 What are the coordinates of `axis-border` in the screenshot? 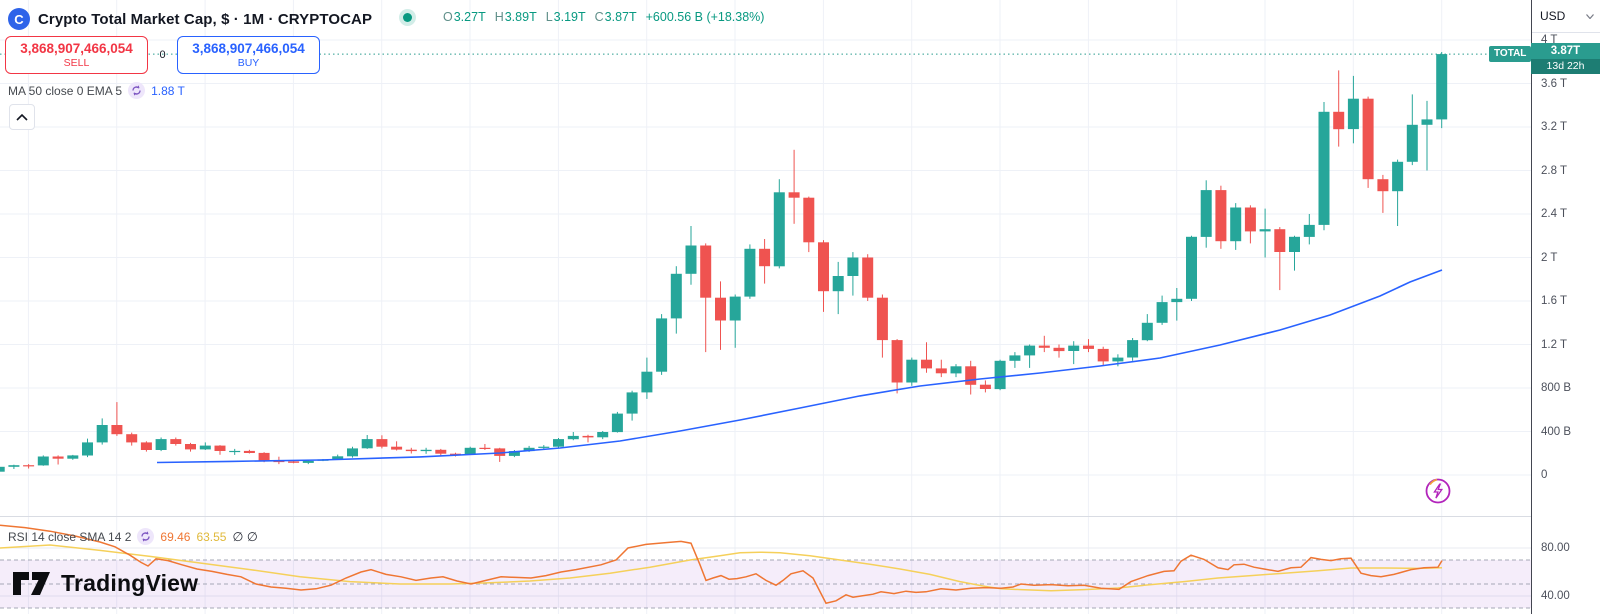 It's located at (1531, 307).